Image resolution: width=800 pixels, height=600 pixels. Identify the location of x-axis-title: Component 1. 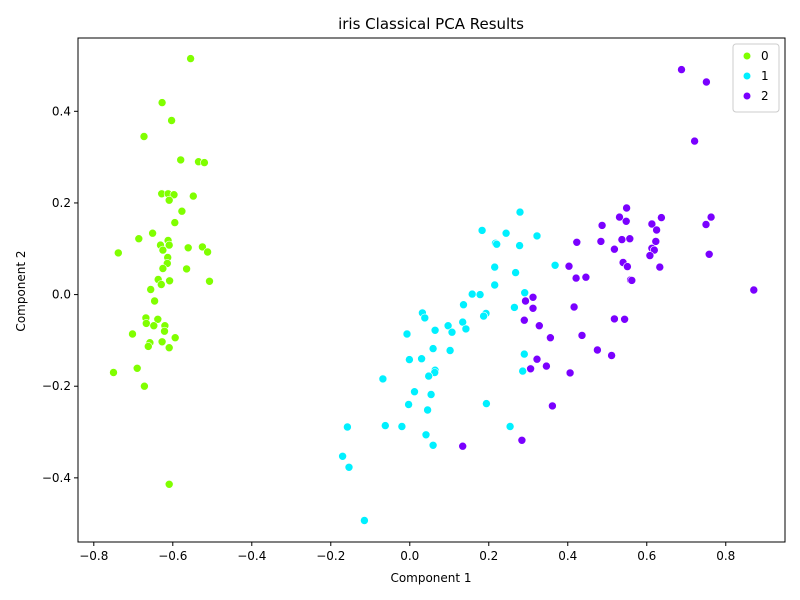
(430, 578).